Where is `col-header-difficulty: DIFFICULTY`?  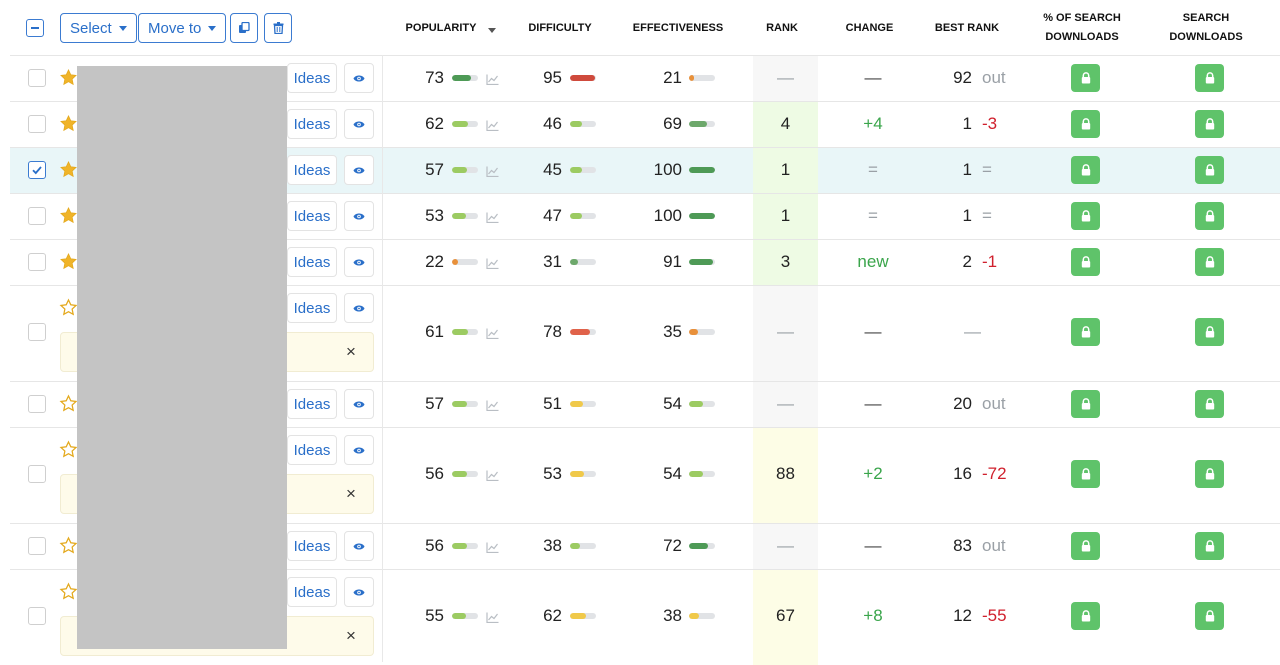 col-header-difficulty: DIFFICULTY is located at coordinates (560, 28).